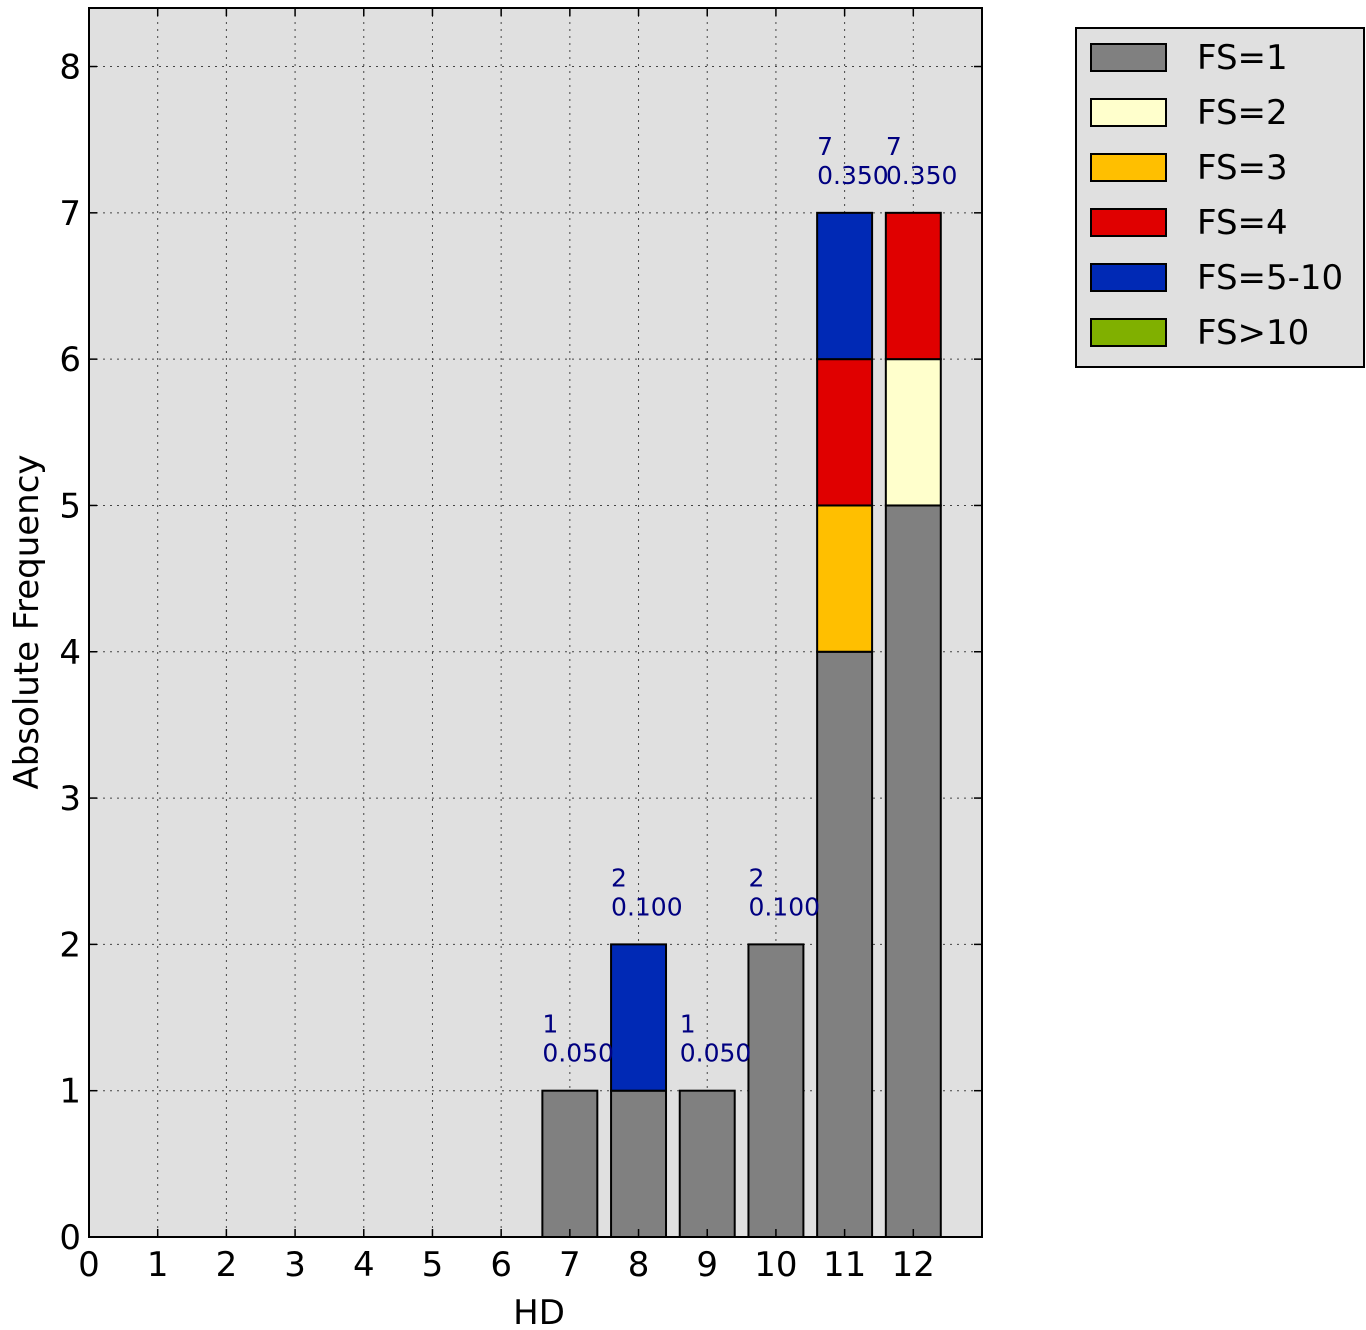  Describe the element at coordinates (70, 1238) in the screenshot. I see `y-tick-label: 0` at that location.